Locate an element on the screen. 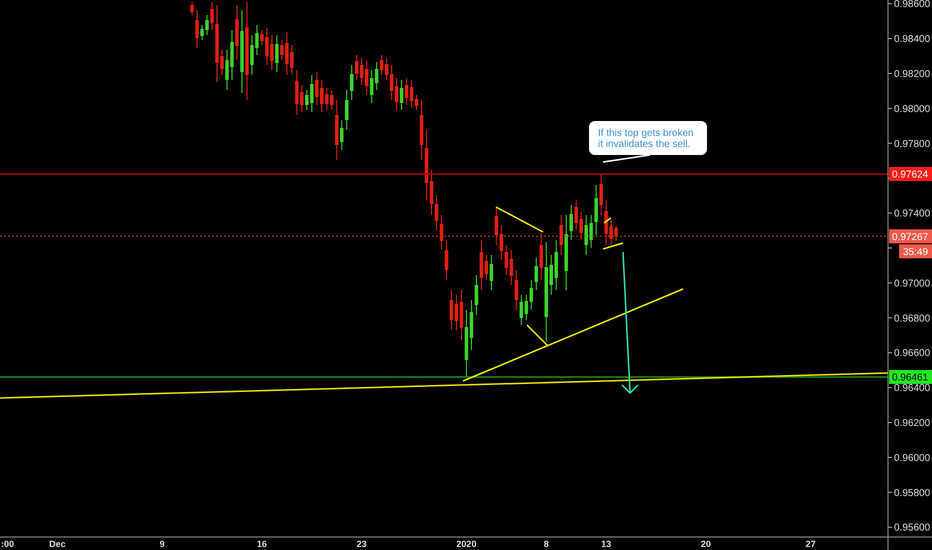 Image resolution: width=932 pixels, height=550 pixels. y-tick-label: 0.98600 is located at coordinates (912, 5).